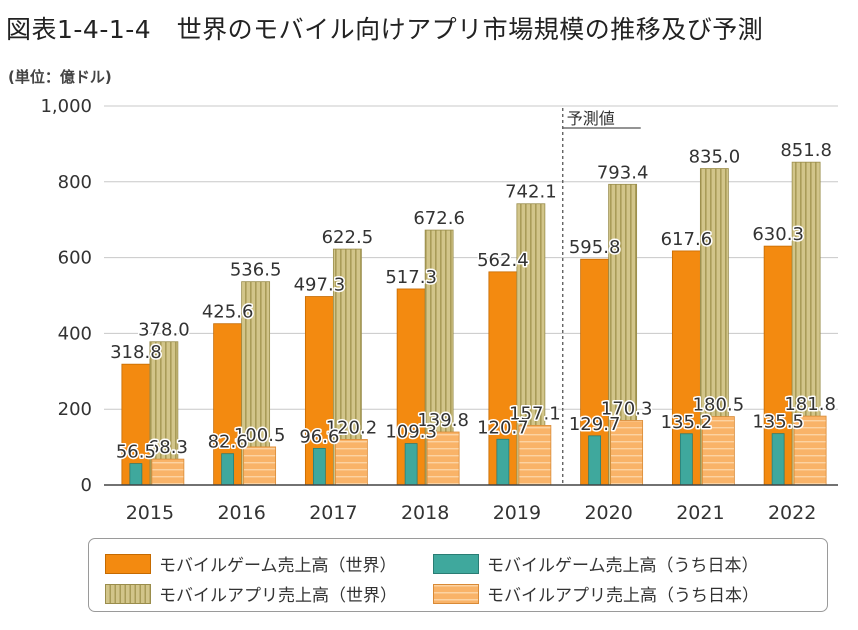 The height and width of the screenshot is (630, 858). What do you see at coordinates (778, 459) in the screenshot?
I see `bar-game-japan-2022` at bounding box center [778, 459].